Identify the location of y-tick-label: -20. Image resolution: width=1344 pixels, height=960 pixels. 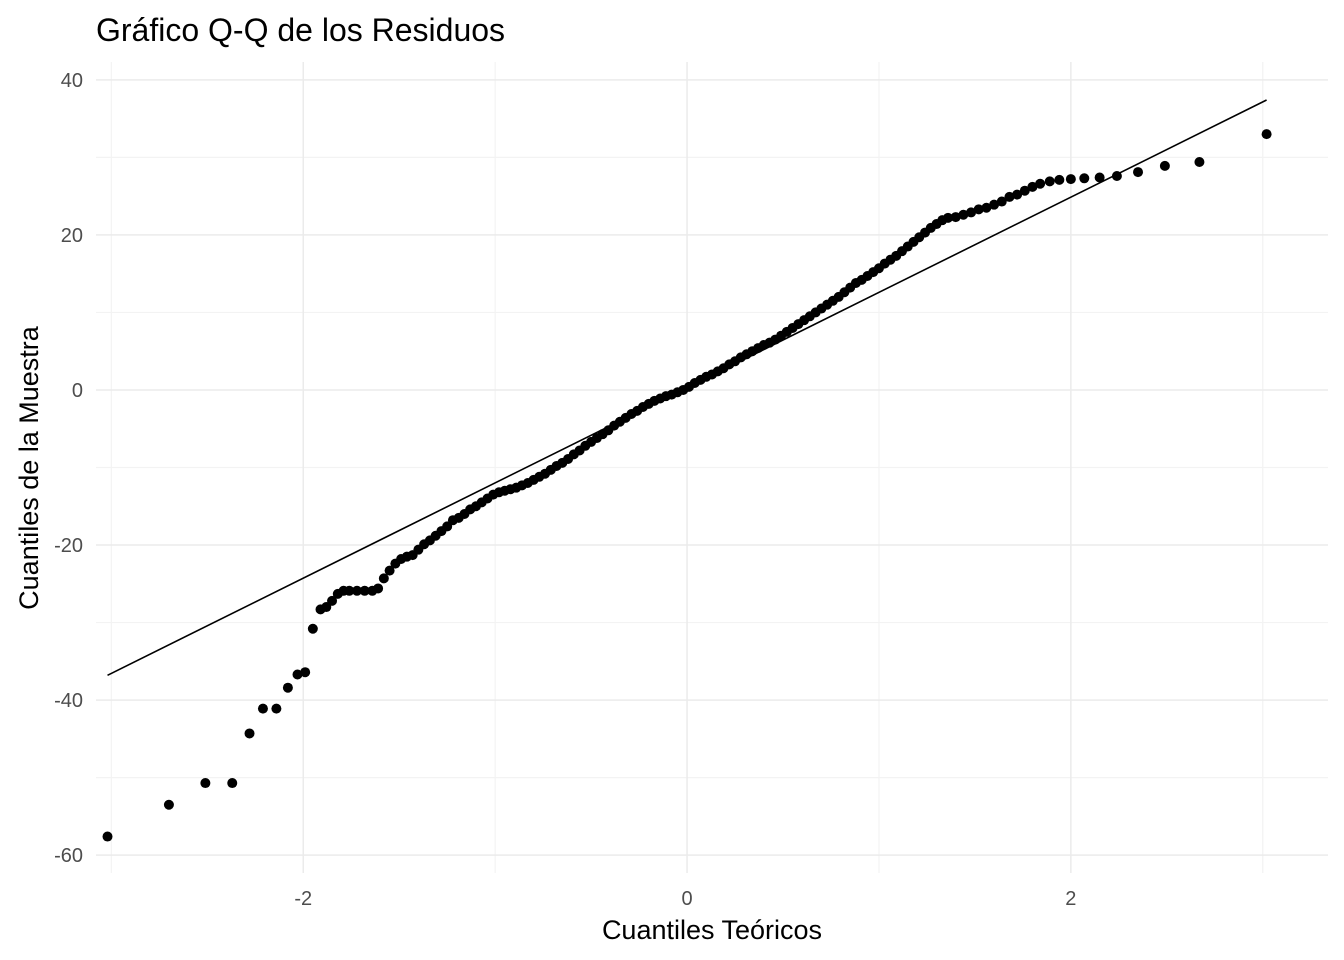
(68, 546).